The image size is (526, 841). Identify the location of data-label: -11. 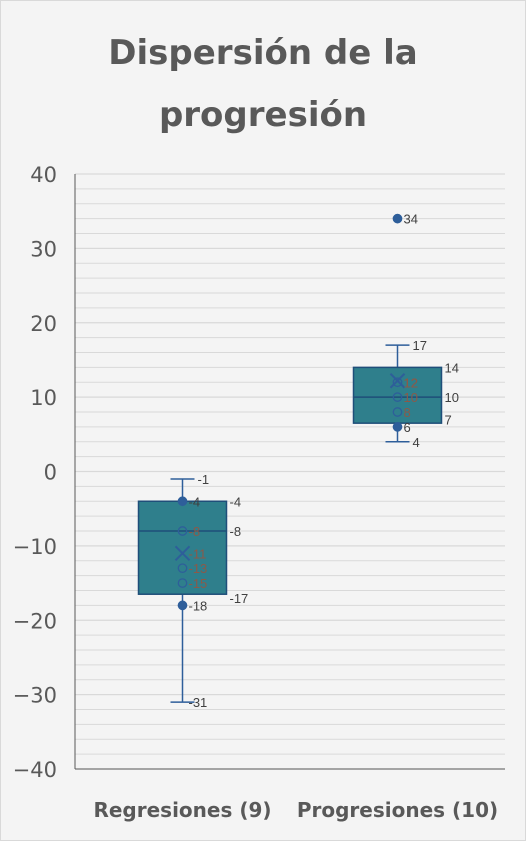
(198, 553).